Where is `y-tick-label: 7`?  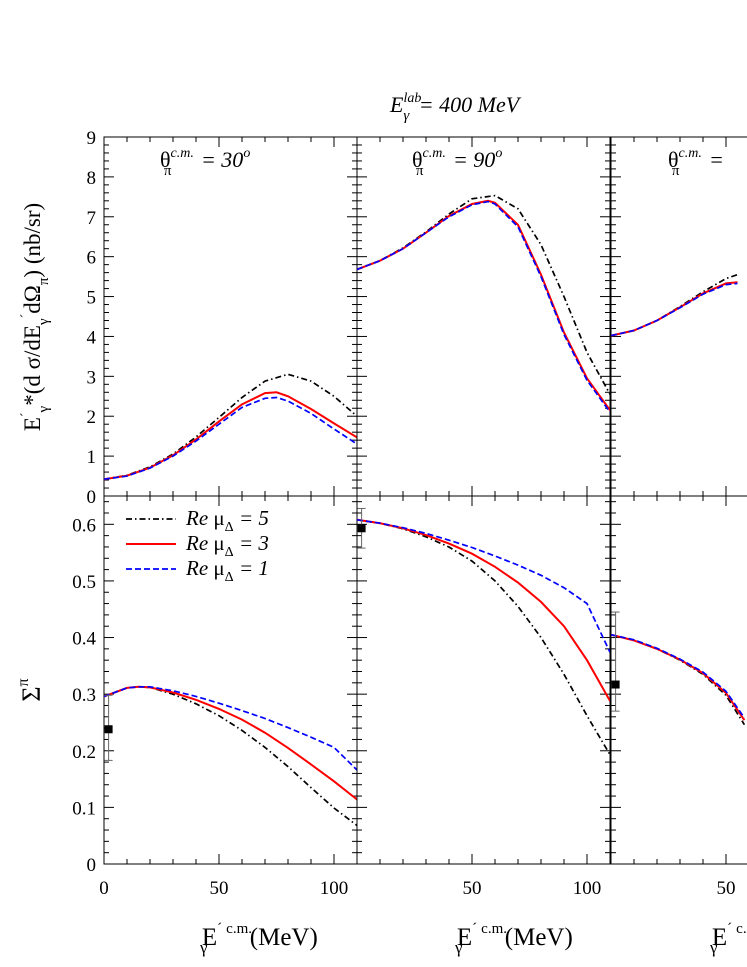 y-tick-label: 7 is located at coordinates (92, 218).